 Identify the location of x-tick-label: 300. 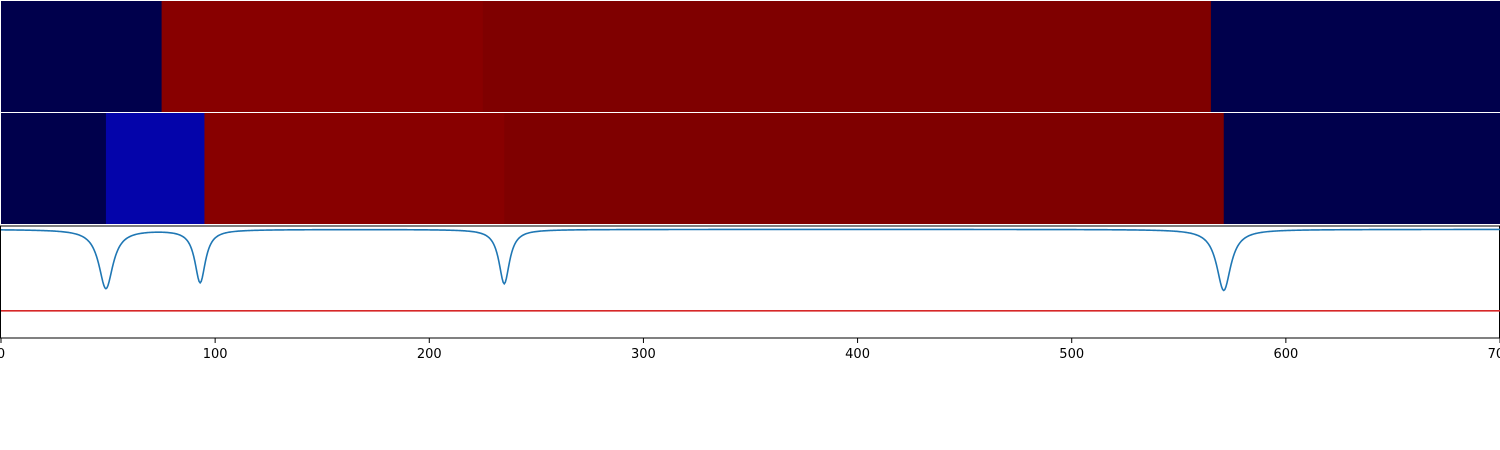
(643, 354).